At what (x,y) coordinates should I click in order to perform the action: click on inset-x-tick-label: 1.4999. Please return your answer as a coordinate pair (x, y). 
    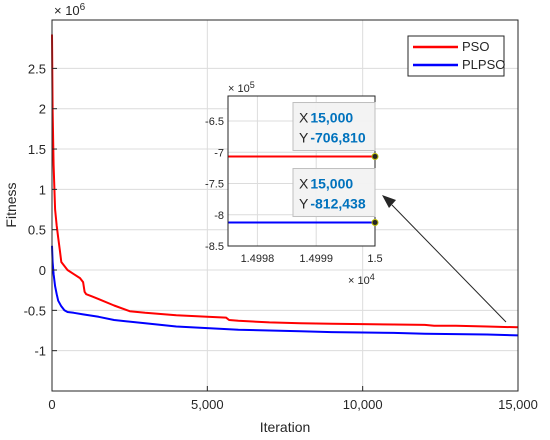
    Looking at the image, I should click on (316, 259).